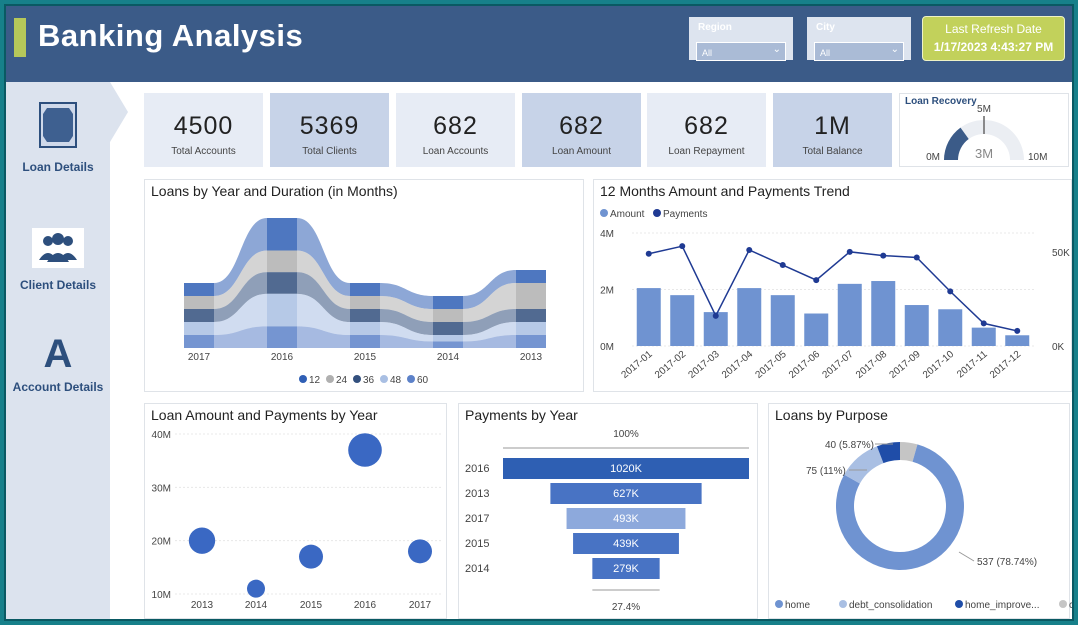  I want to click on region-dropdown: All ⌄, so click(741, 51).